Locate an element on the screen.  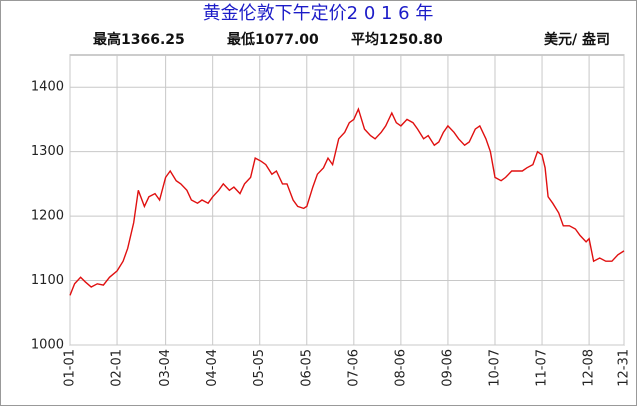
stat: 最高1366.25 is located at coordinates (139, 39).